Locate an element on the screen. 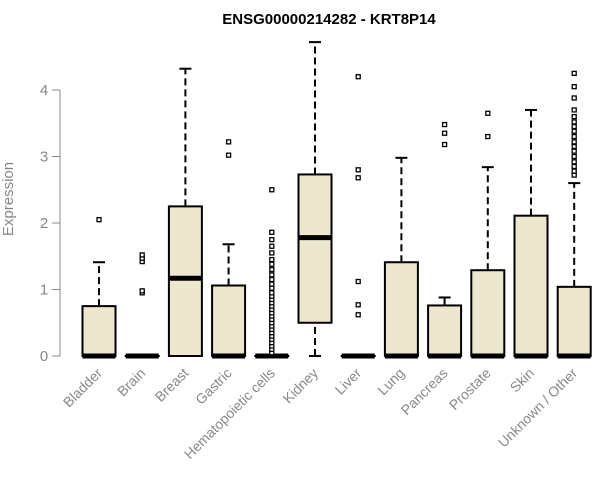 This screenshot has width=600, height=500. box-liver is located at coordinates (358, 216).